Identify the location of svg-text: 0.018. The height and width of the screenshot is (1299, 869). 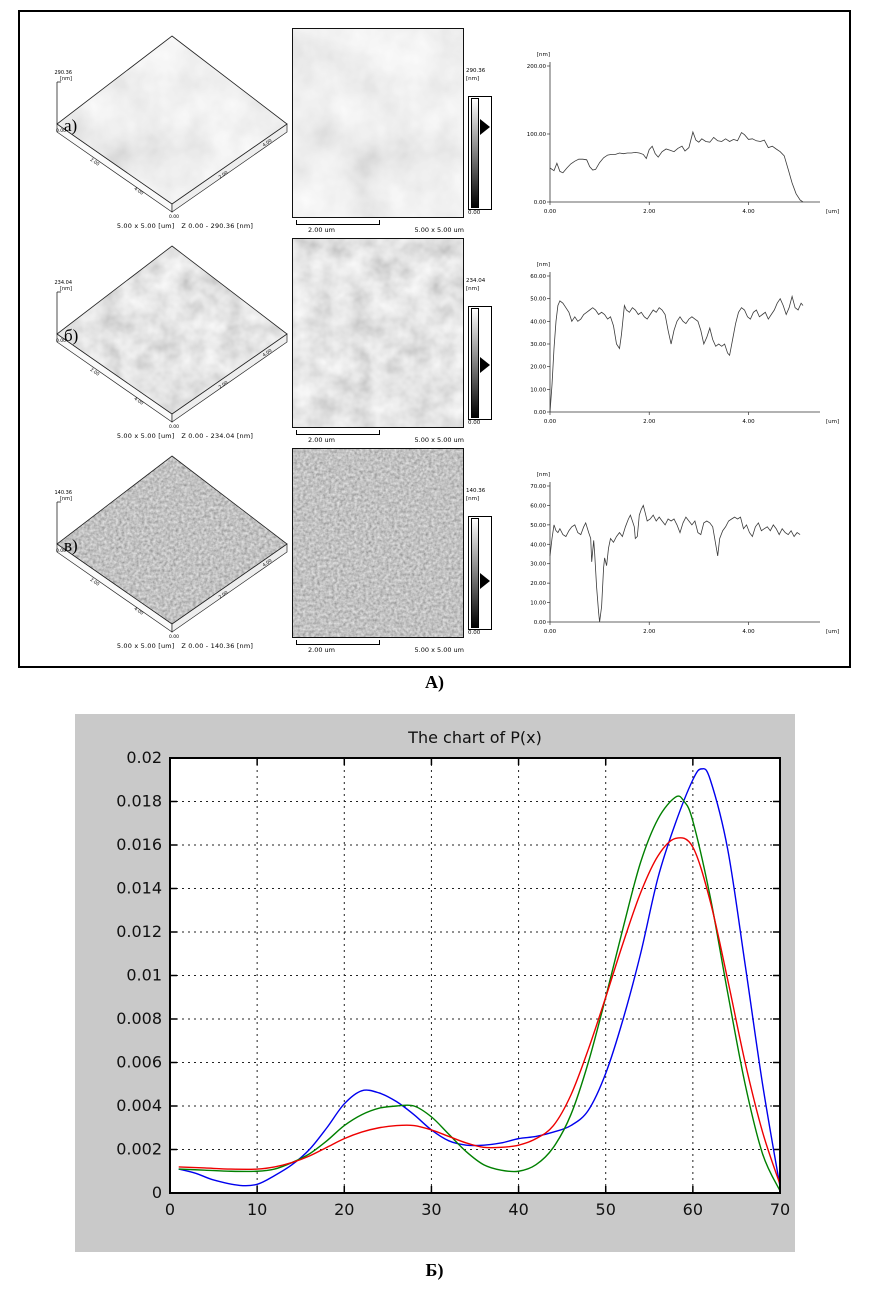
(139, 801).